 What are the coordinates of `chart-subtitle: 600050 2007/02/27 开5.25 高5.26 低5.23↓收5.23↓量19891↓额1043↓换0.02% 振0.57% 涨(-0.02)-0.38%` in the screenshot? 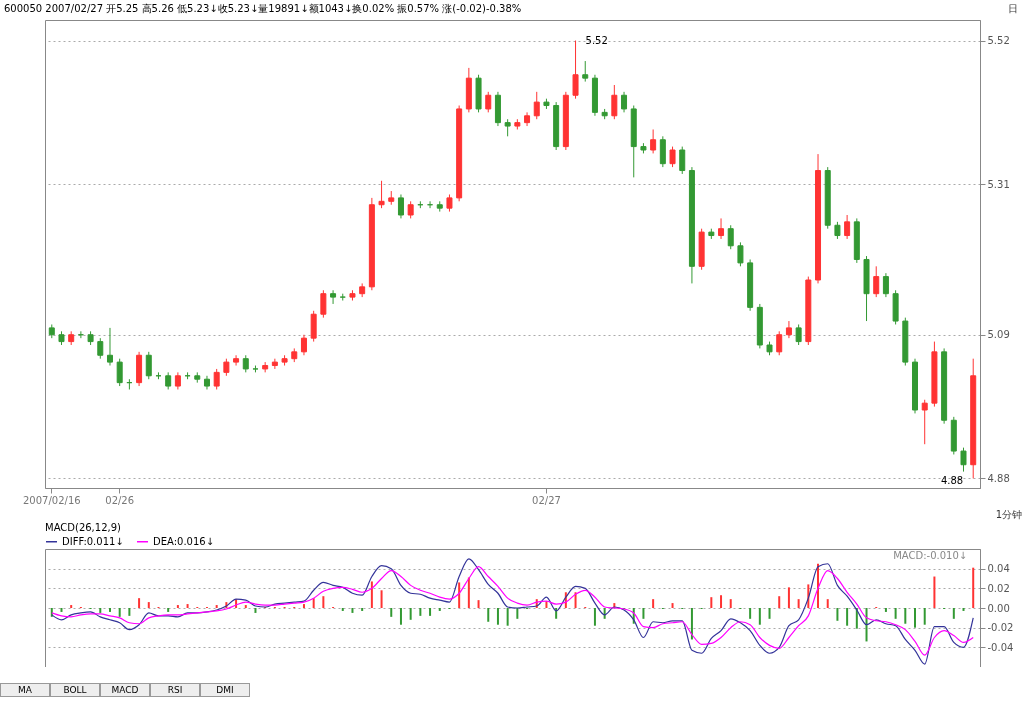 It's located at (263, 8).